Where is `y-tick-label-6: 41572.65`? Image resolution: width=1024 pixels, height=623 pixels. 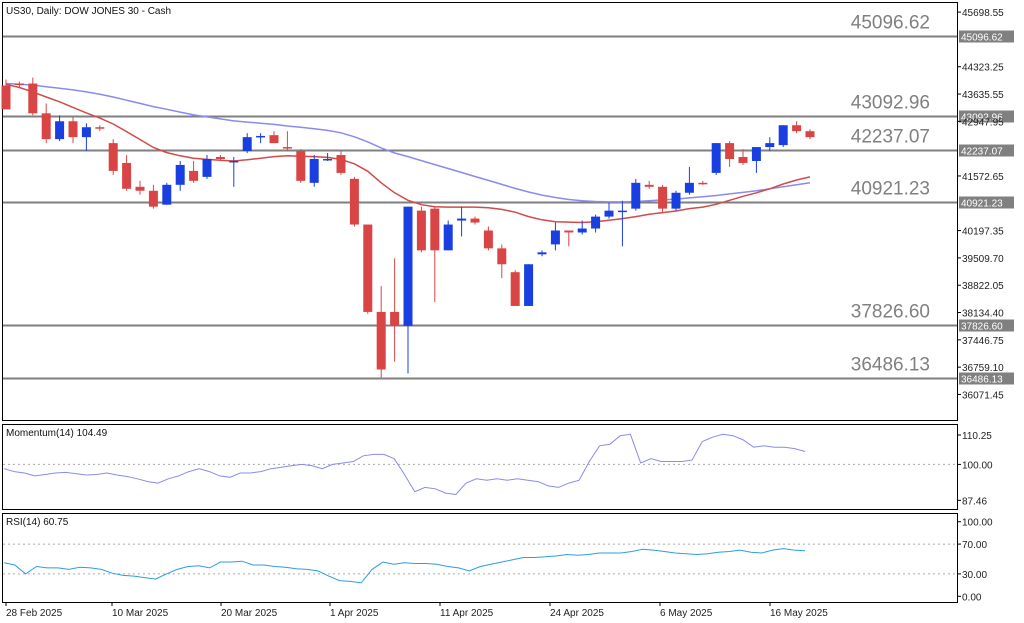 y-tick-label-6: 41572.65 is located at coordinates (983, 177).